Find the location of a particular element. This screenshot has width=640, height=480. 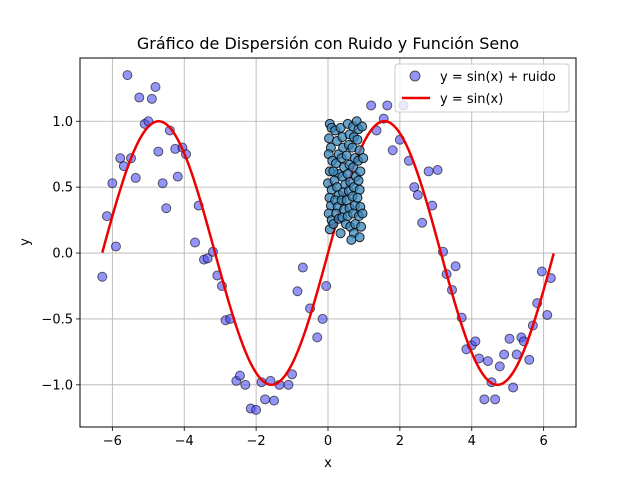

x-tick-label: −4 is located at coordinates (184, 441).